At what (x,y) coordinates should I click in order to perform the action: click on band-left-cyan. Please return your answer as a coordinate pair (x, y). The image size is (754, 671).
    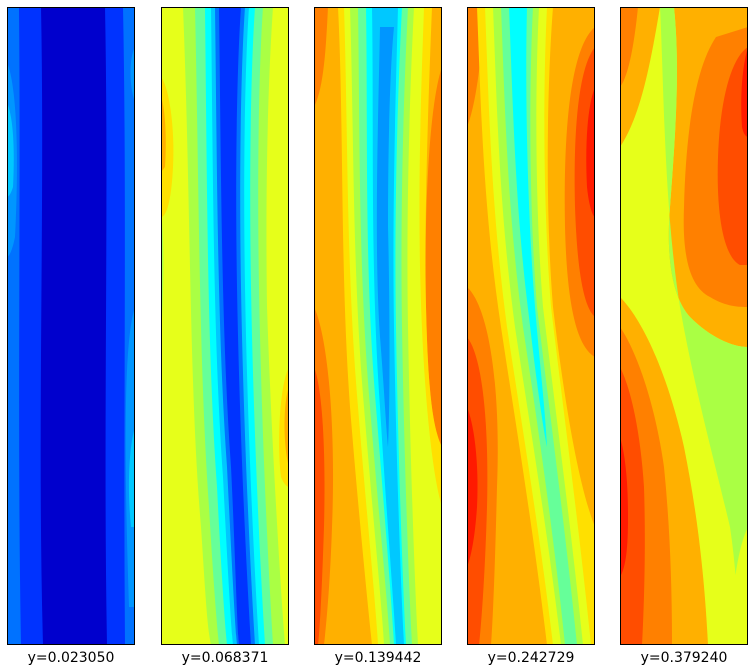
    Looking at the image, I should click on (10, 149).